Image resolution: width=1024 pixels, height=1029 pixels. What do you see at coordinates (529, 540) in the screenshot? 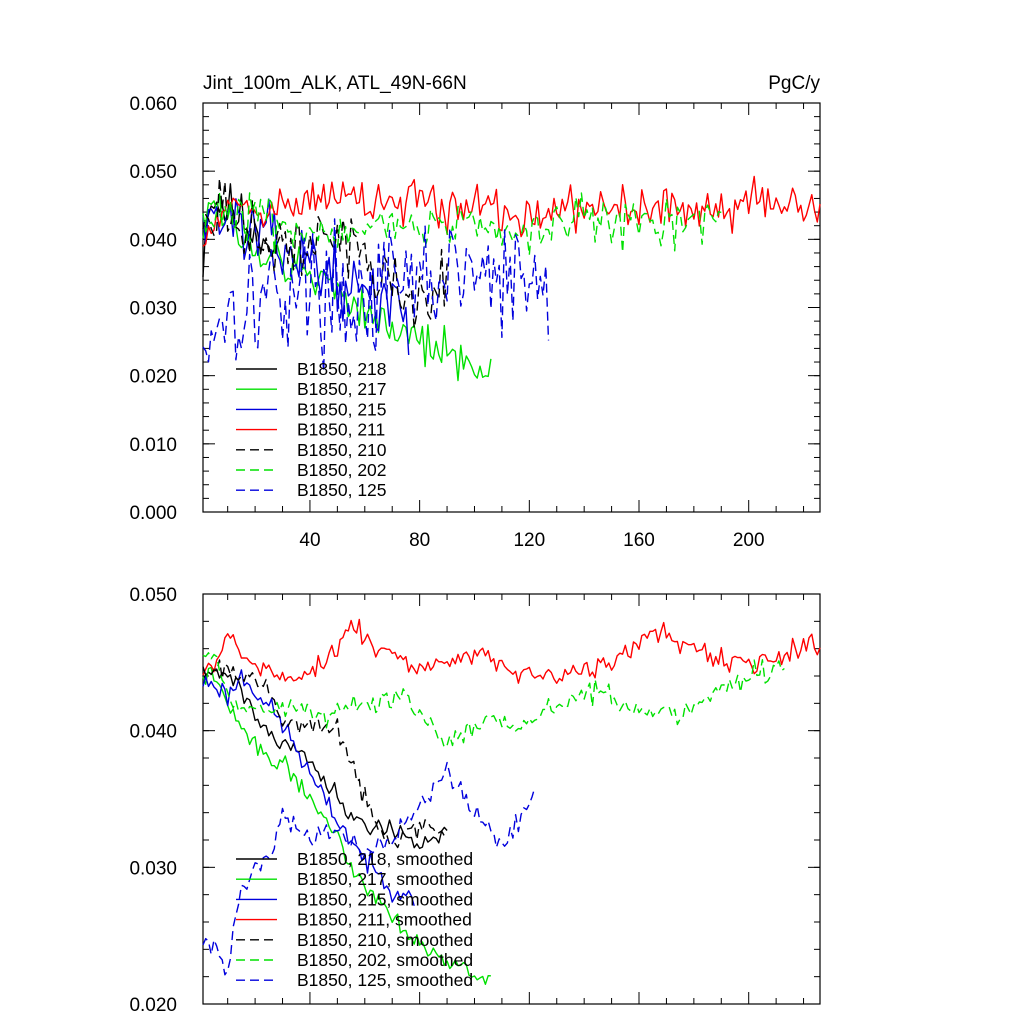
I see `x-tick-label: 120` at bounding box center [529, 540].